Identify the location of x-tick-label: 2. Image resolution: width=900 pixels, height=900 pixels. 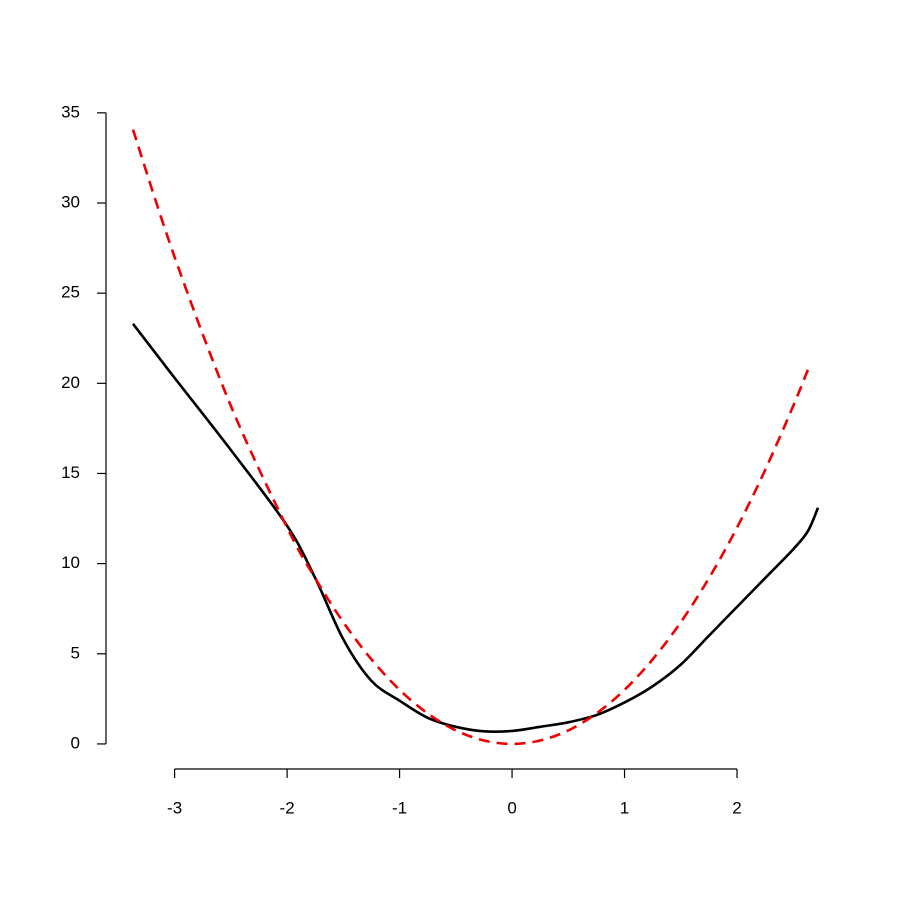
(736, 807).